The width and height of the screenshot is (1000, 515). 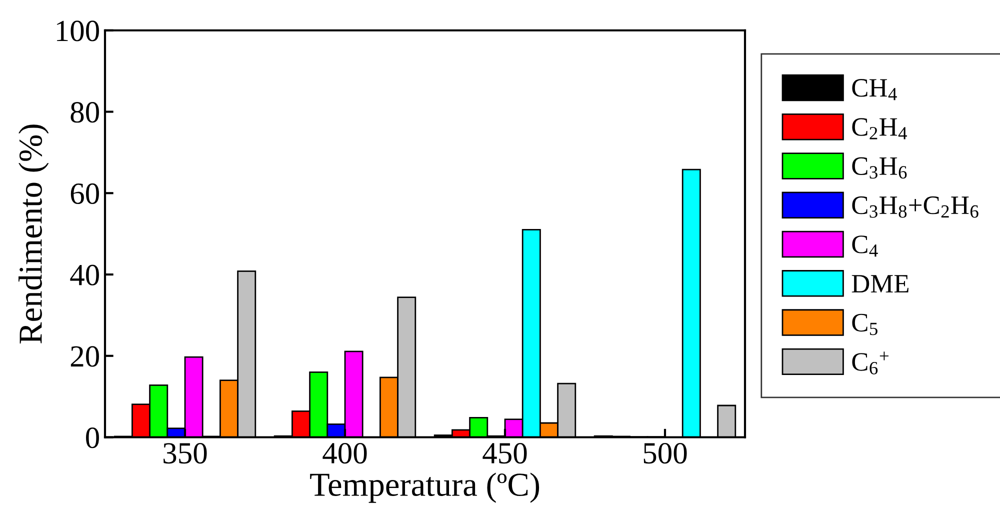 I want to click on y-tick-label: 80, so click(x=84, y=112).